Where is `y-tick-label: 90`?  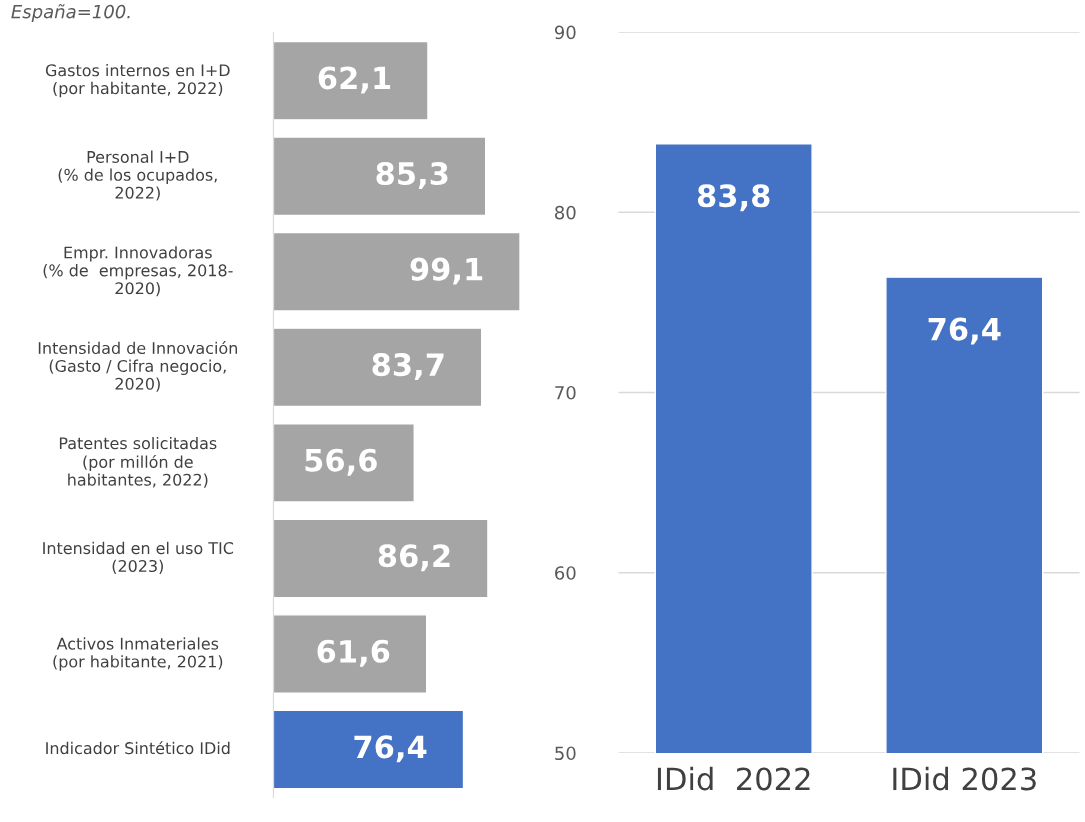 y-tick-label: 90 is located at coordinates (565, 32).